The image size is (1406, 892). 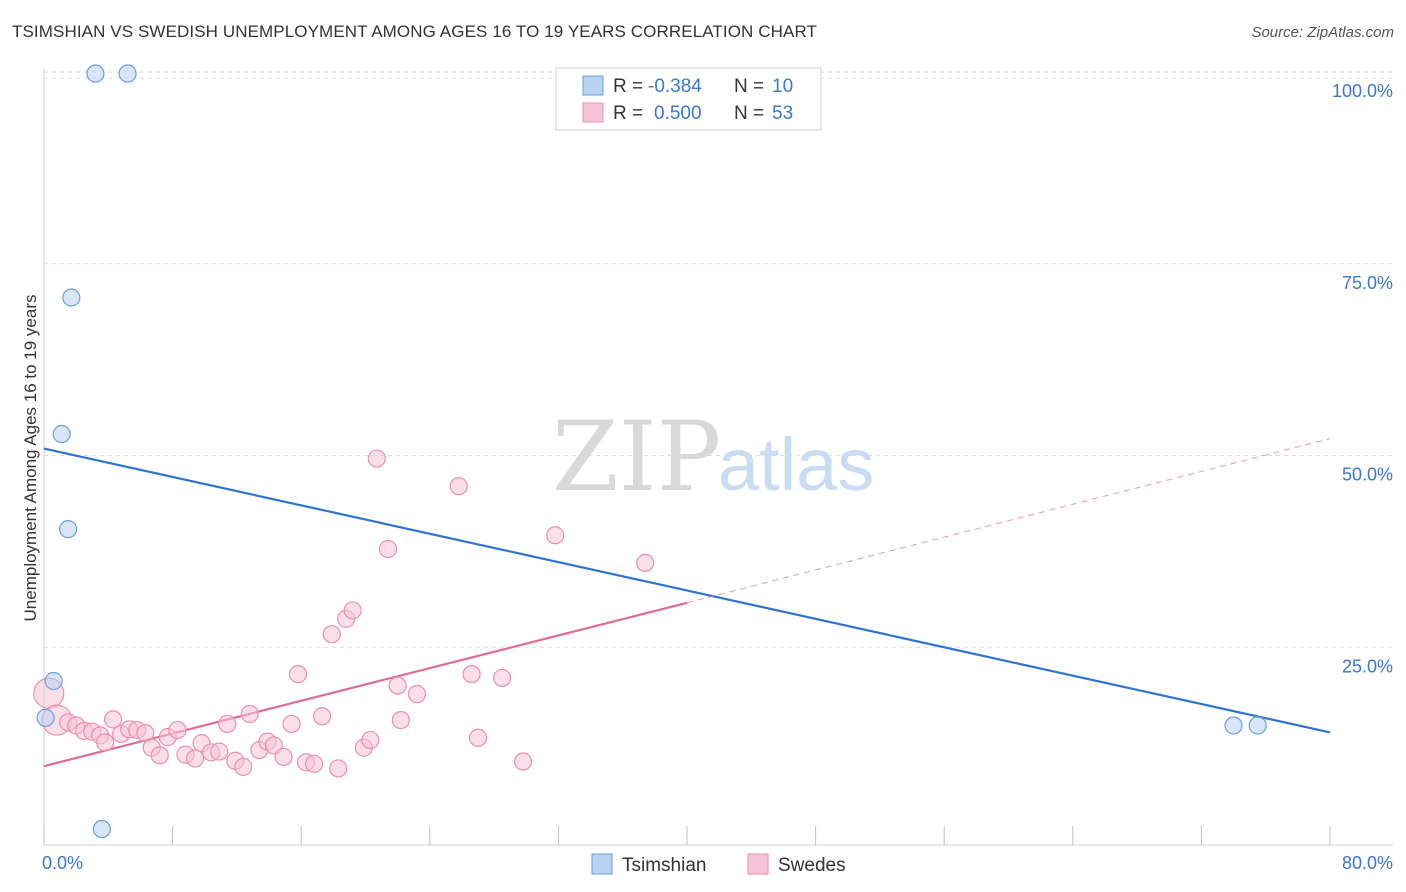 What do you see at coordinates (1008, 521) in the screenshot?
I see `trend-line-dashed-swedes` at bounding box center [1008, 521].